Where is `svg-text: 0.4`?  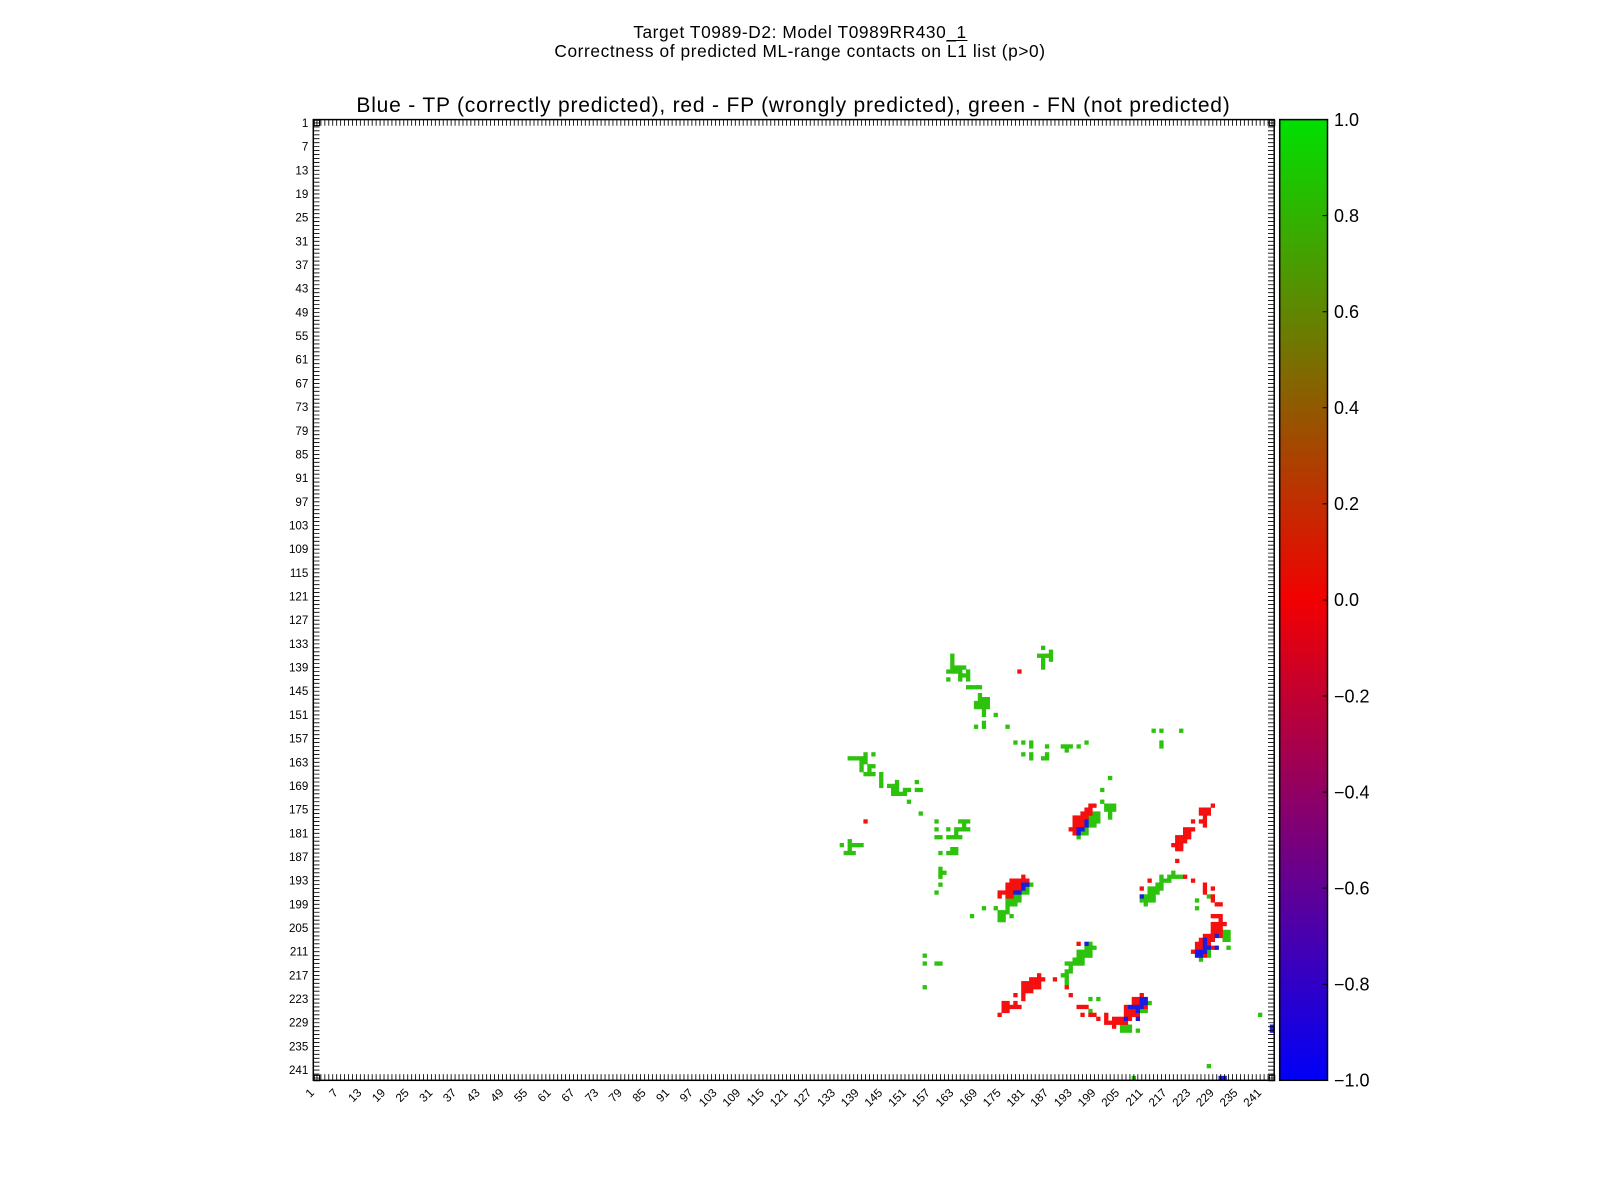 svg-text: 0.4 is located at coordinates (1346, 408).